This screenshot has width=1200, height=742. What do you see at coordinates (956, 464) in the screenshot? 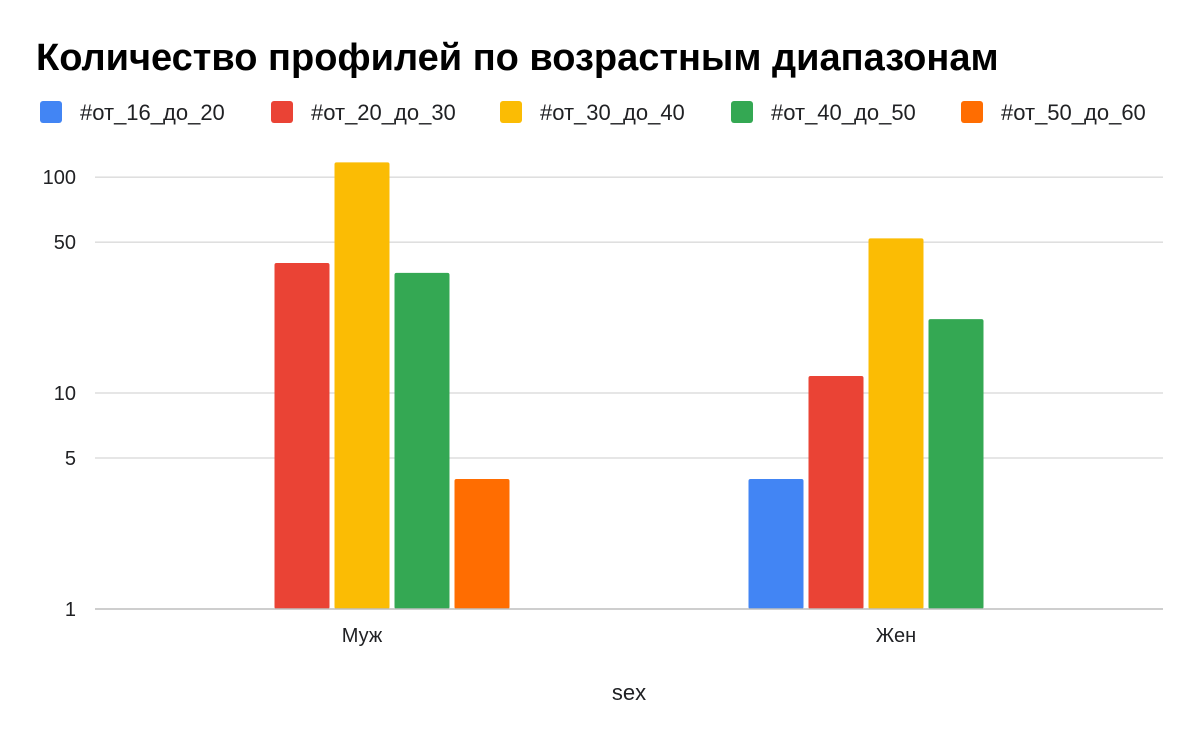
I see `bar-жен-от-40-до-50` at bounding box center [956, 464].